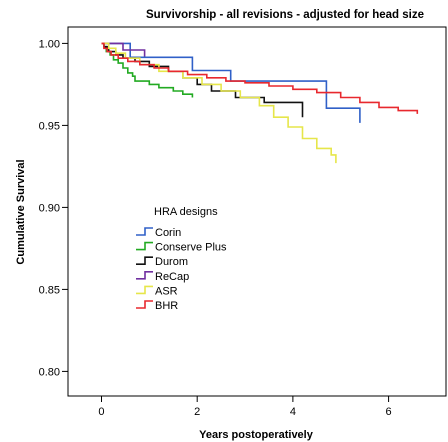 The height and width of the screenshot is (442, 448). Describe the element at coordinates (49, 208) in the screenshot. I see `y-tick-label: 0.90` at that location.